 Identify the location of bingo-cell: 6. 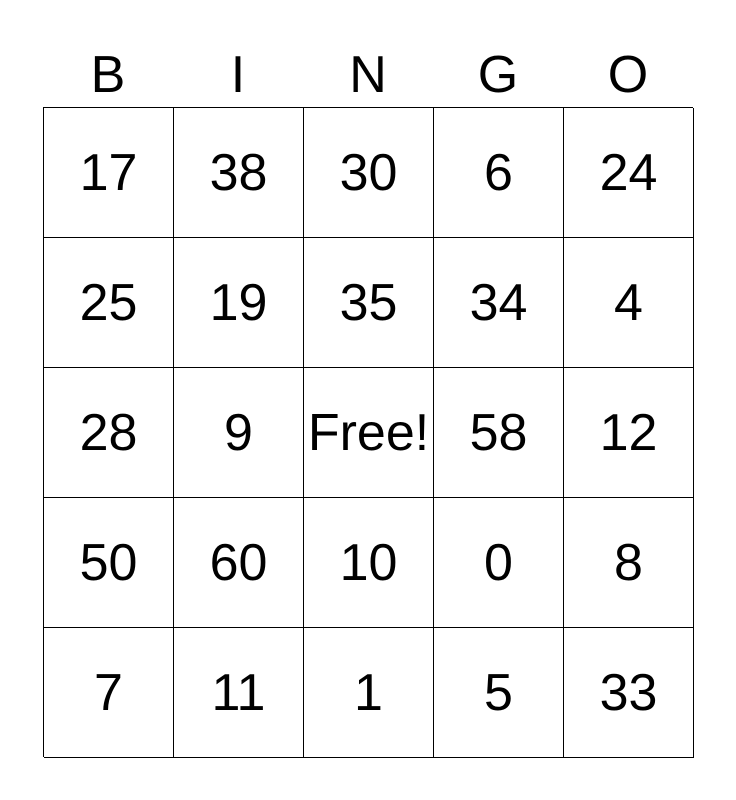
(499, 173).